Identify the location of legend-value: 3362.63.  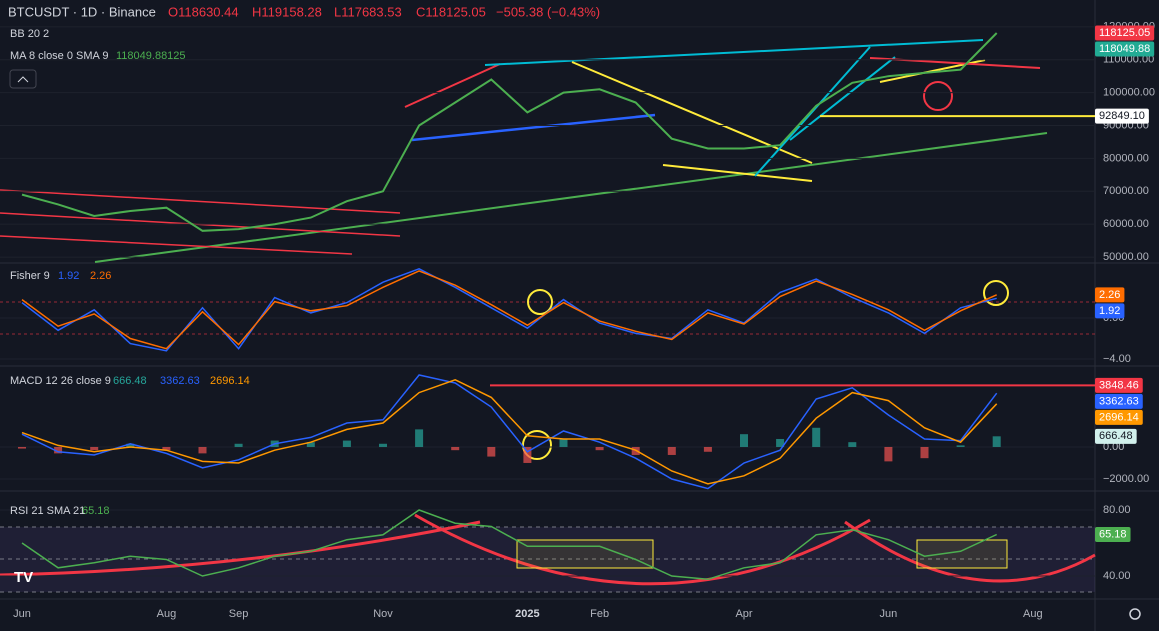
(180, 381).